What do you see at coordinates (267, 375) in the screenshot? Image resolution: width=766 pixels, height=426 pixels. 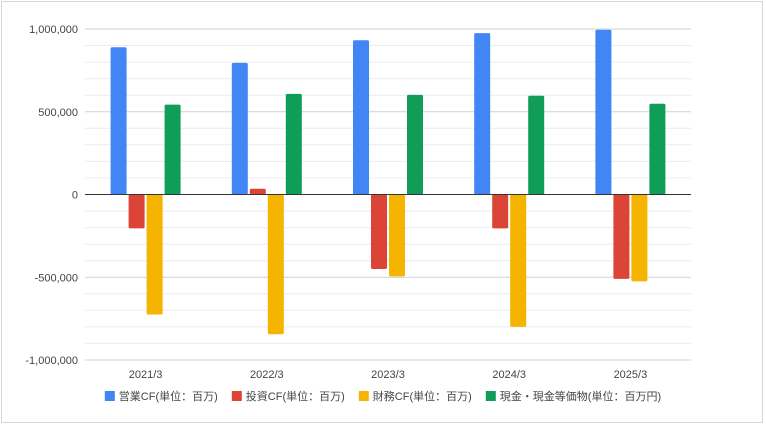 I see `x-tick-label: 2022/3` at bounding box center [267, 375].